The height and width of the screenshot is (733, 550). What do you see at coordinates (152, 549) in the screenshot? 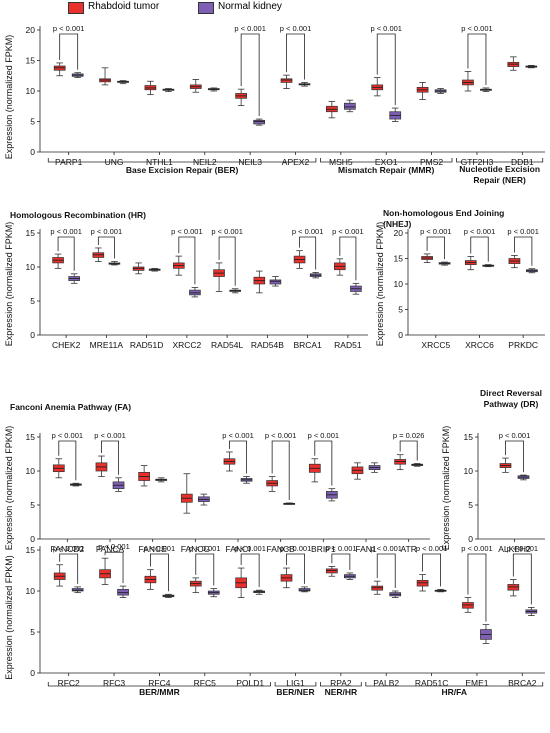
I see `x-tick-label: FANCE` at bounding box center [152, 549].